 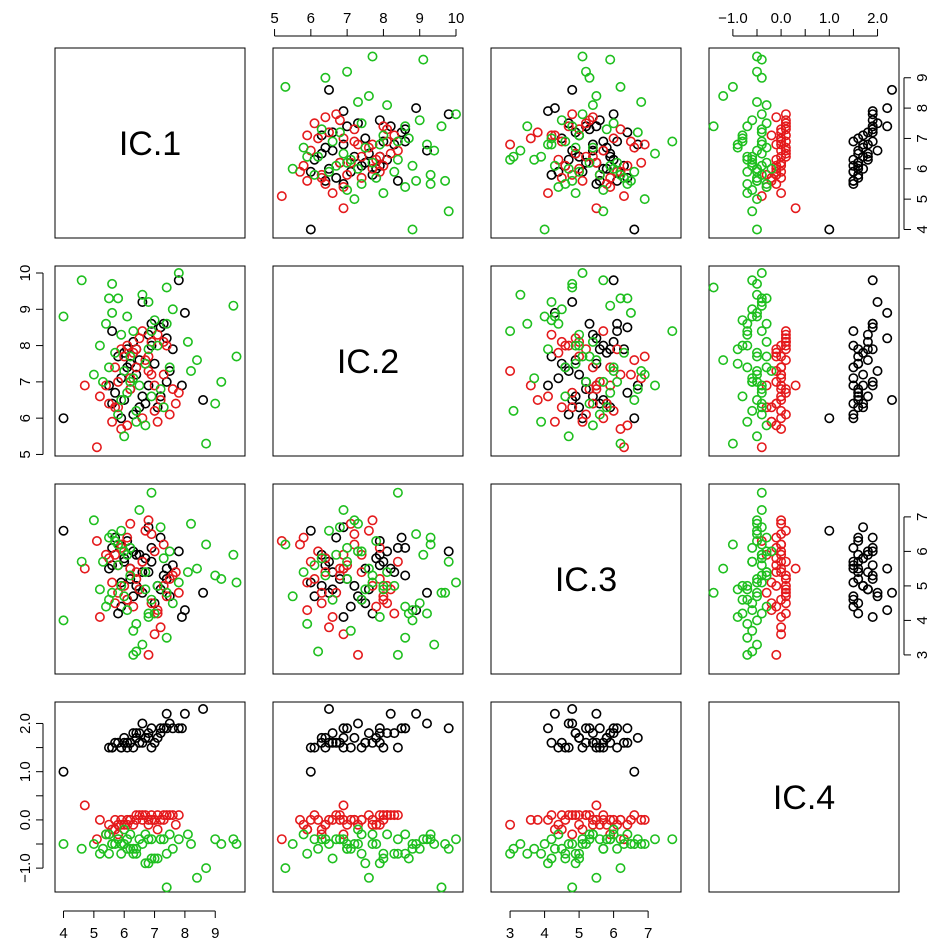 What do you see at coordinates (25, 309) in the screenshot?
I see `left-axis-tick-label-2-4: 9` at bounding box center [25, 309].